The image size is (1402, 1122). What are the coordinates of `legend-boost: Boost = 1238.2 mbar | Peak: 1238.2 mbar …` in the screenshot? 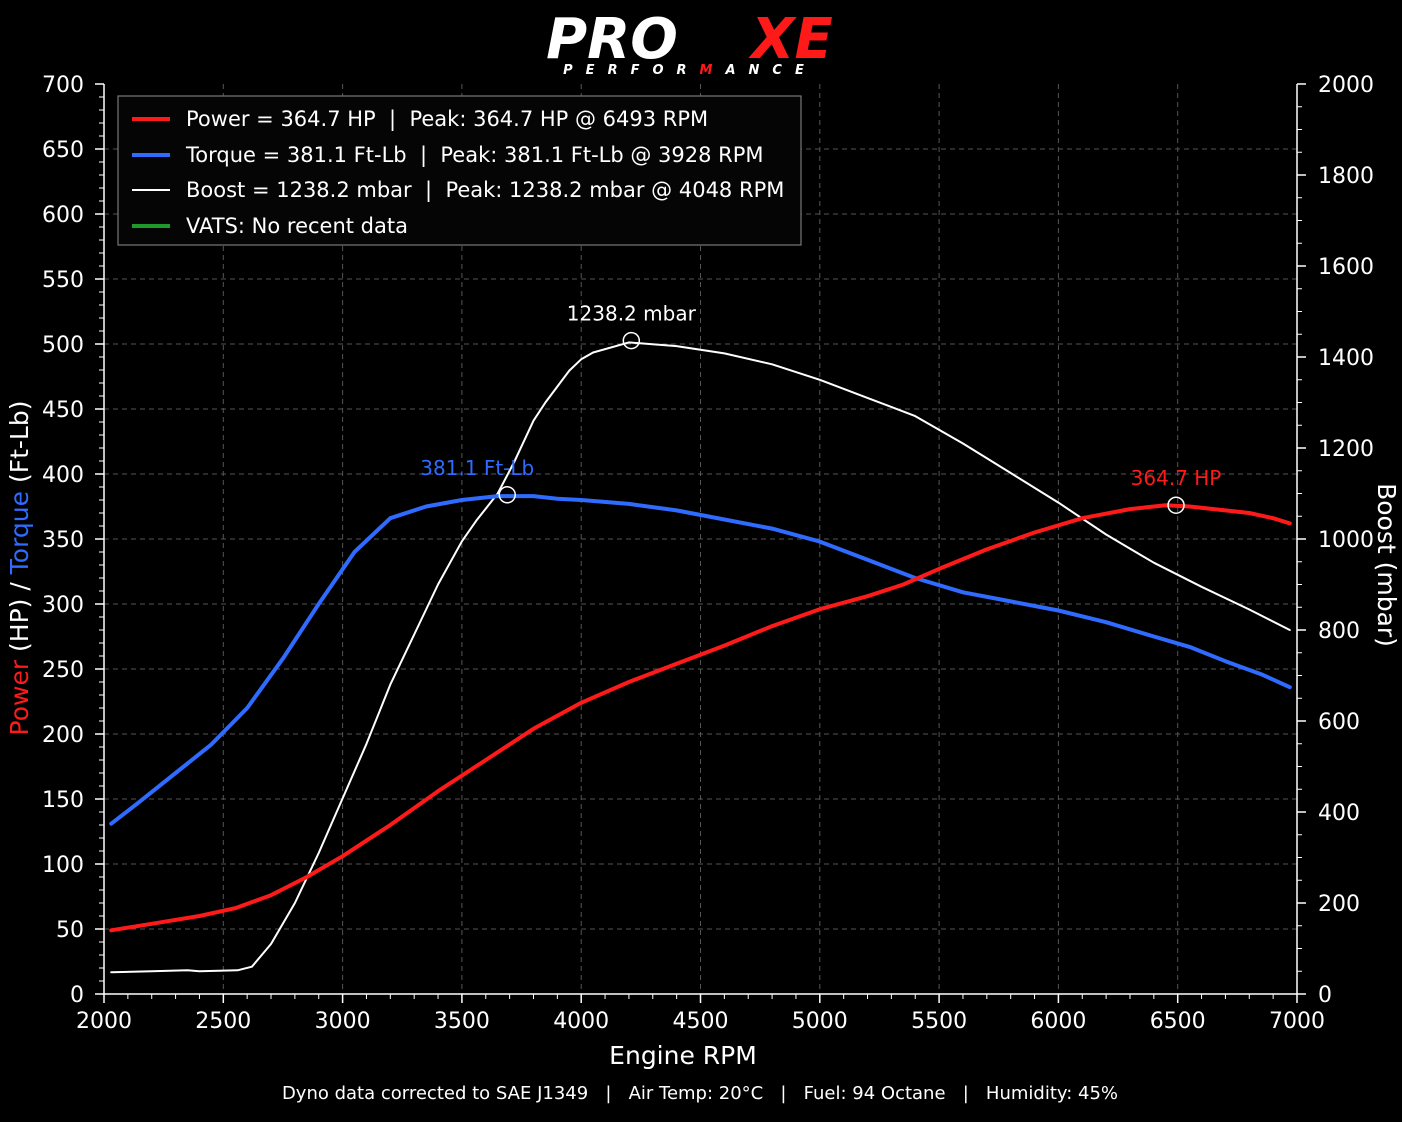 It's located at (485, 190).